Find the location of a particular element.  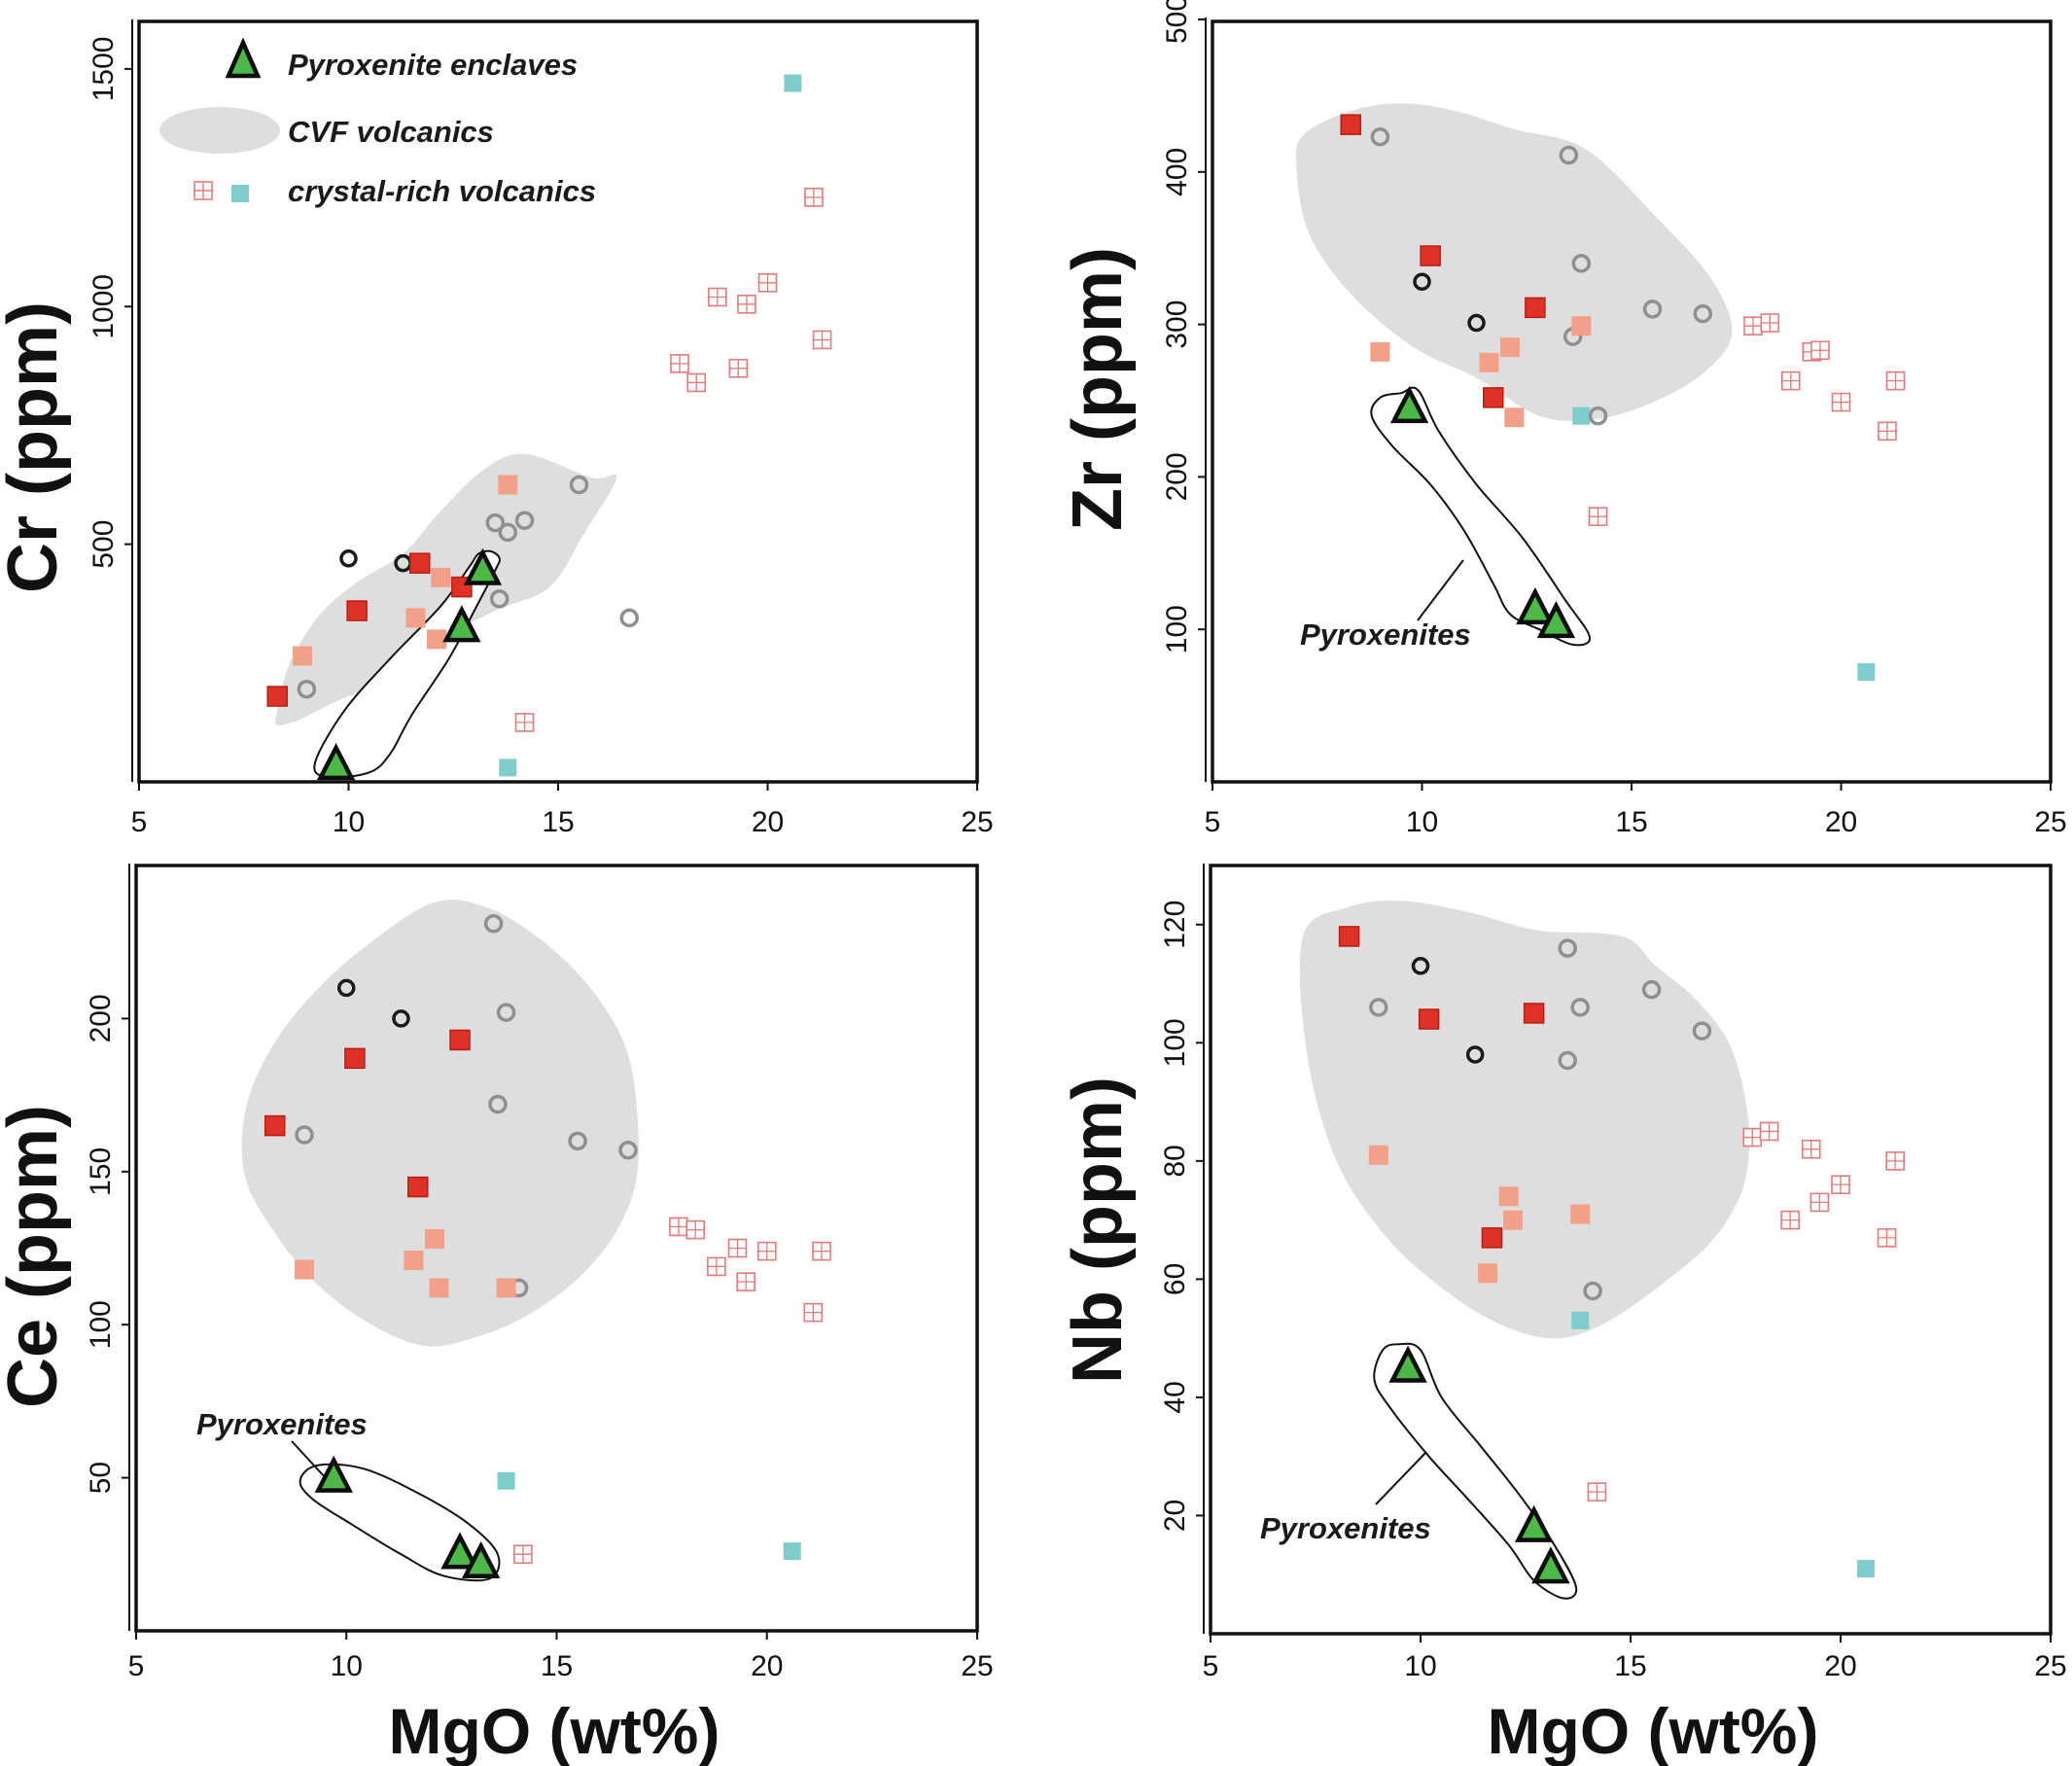

x-tick-label-zr-3: 20 is located at coordinates (1841, 822).